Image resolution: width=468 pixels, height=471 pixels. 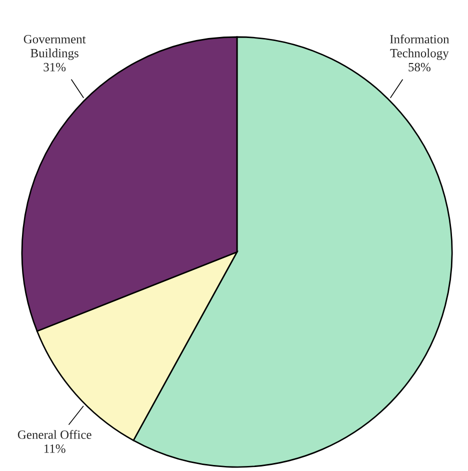 I want to click on slice-label: Information Technology, so click(x=420, y=47).